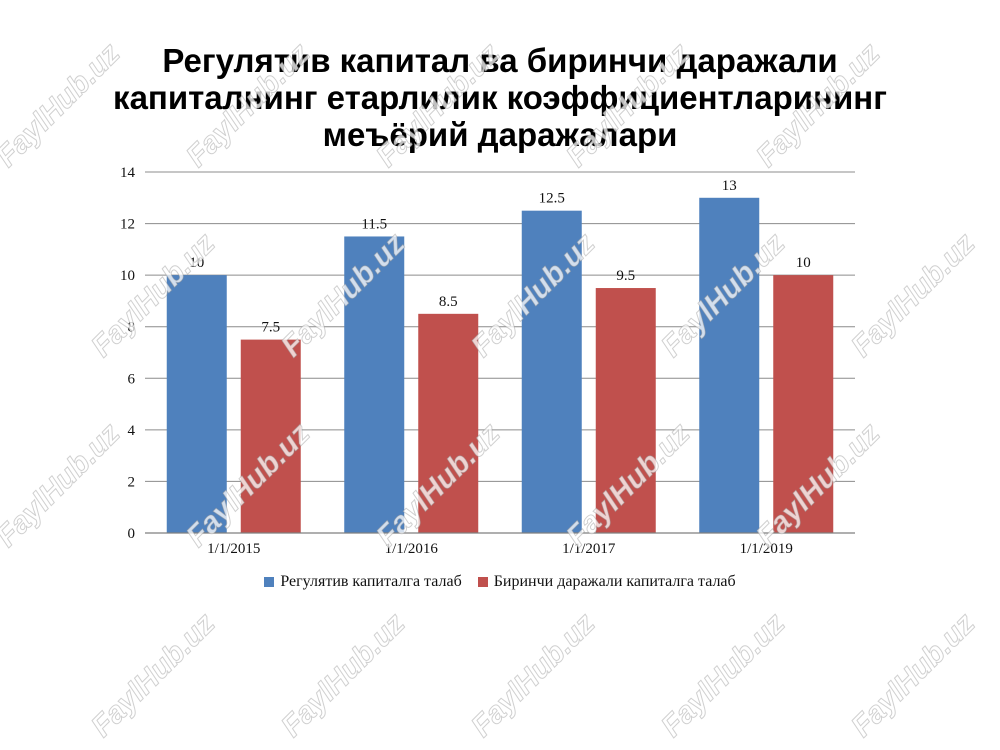  What do you see at coordinates (412, 549) in the screenshot?
I see `x-tick-label: 1/1/2016` at bounding box center [412, 549].